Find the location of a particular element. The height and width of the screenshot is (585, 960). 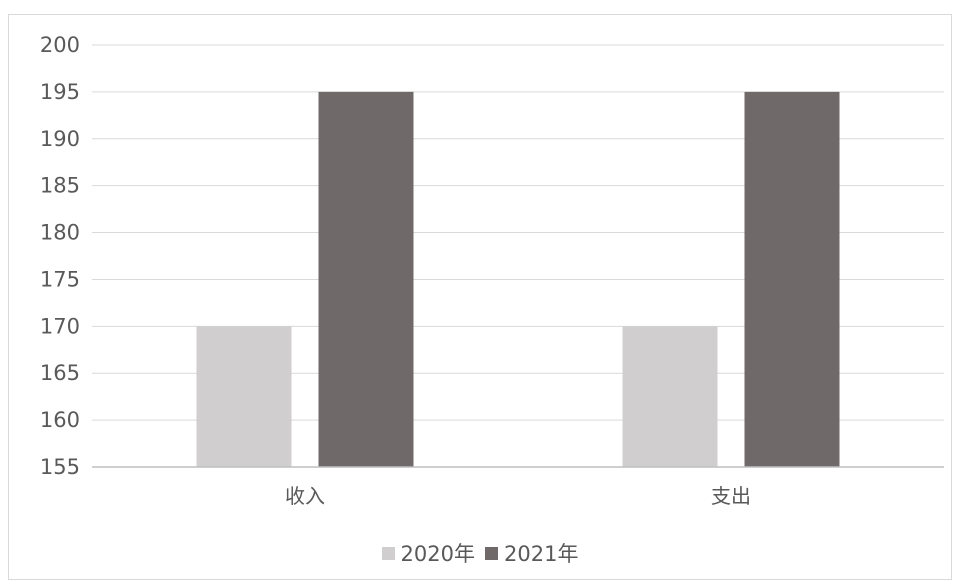

legend-label-2021: 2021年 is located at coordinates (541, 554).